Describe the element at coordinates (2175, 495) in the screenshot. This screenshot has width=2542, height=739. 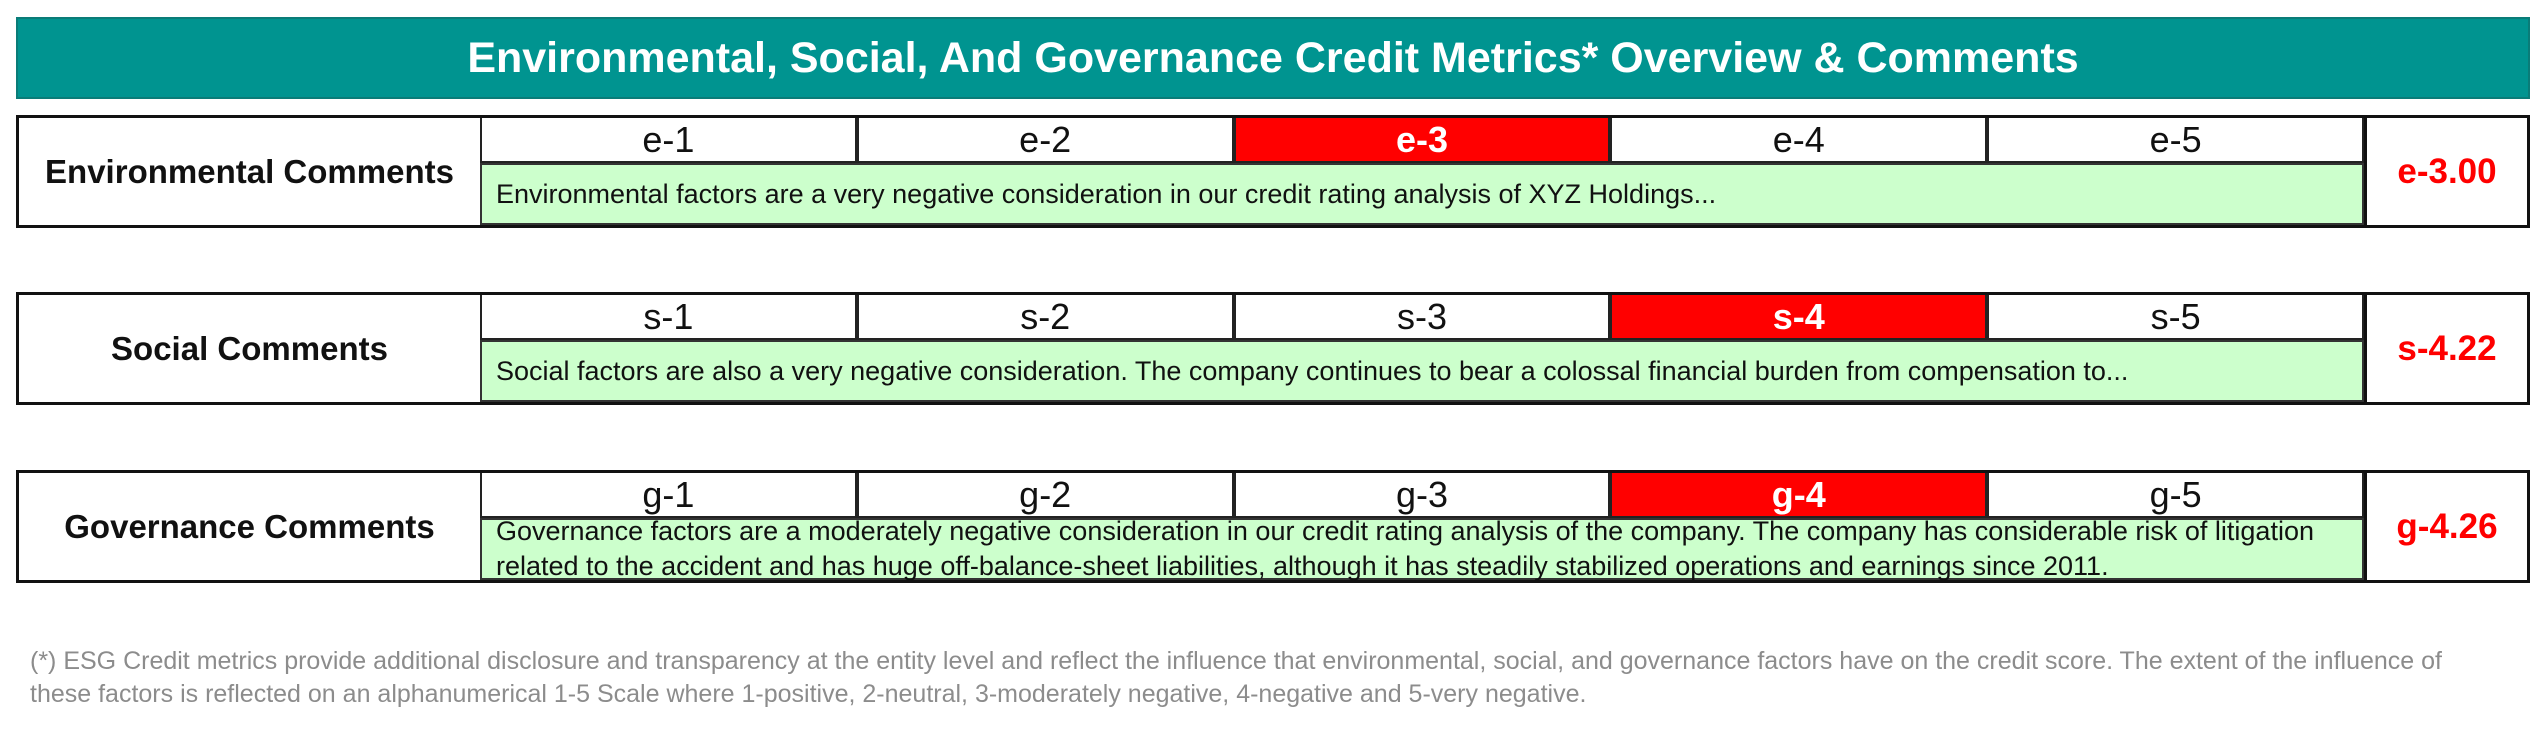
I see `scale-cell-g-5: g-5` at that location.